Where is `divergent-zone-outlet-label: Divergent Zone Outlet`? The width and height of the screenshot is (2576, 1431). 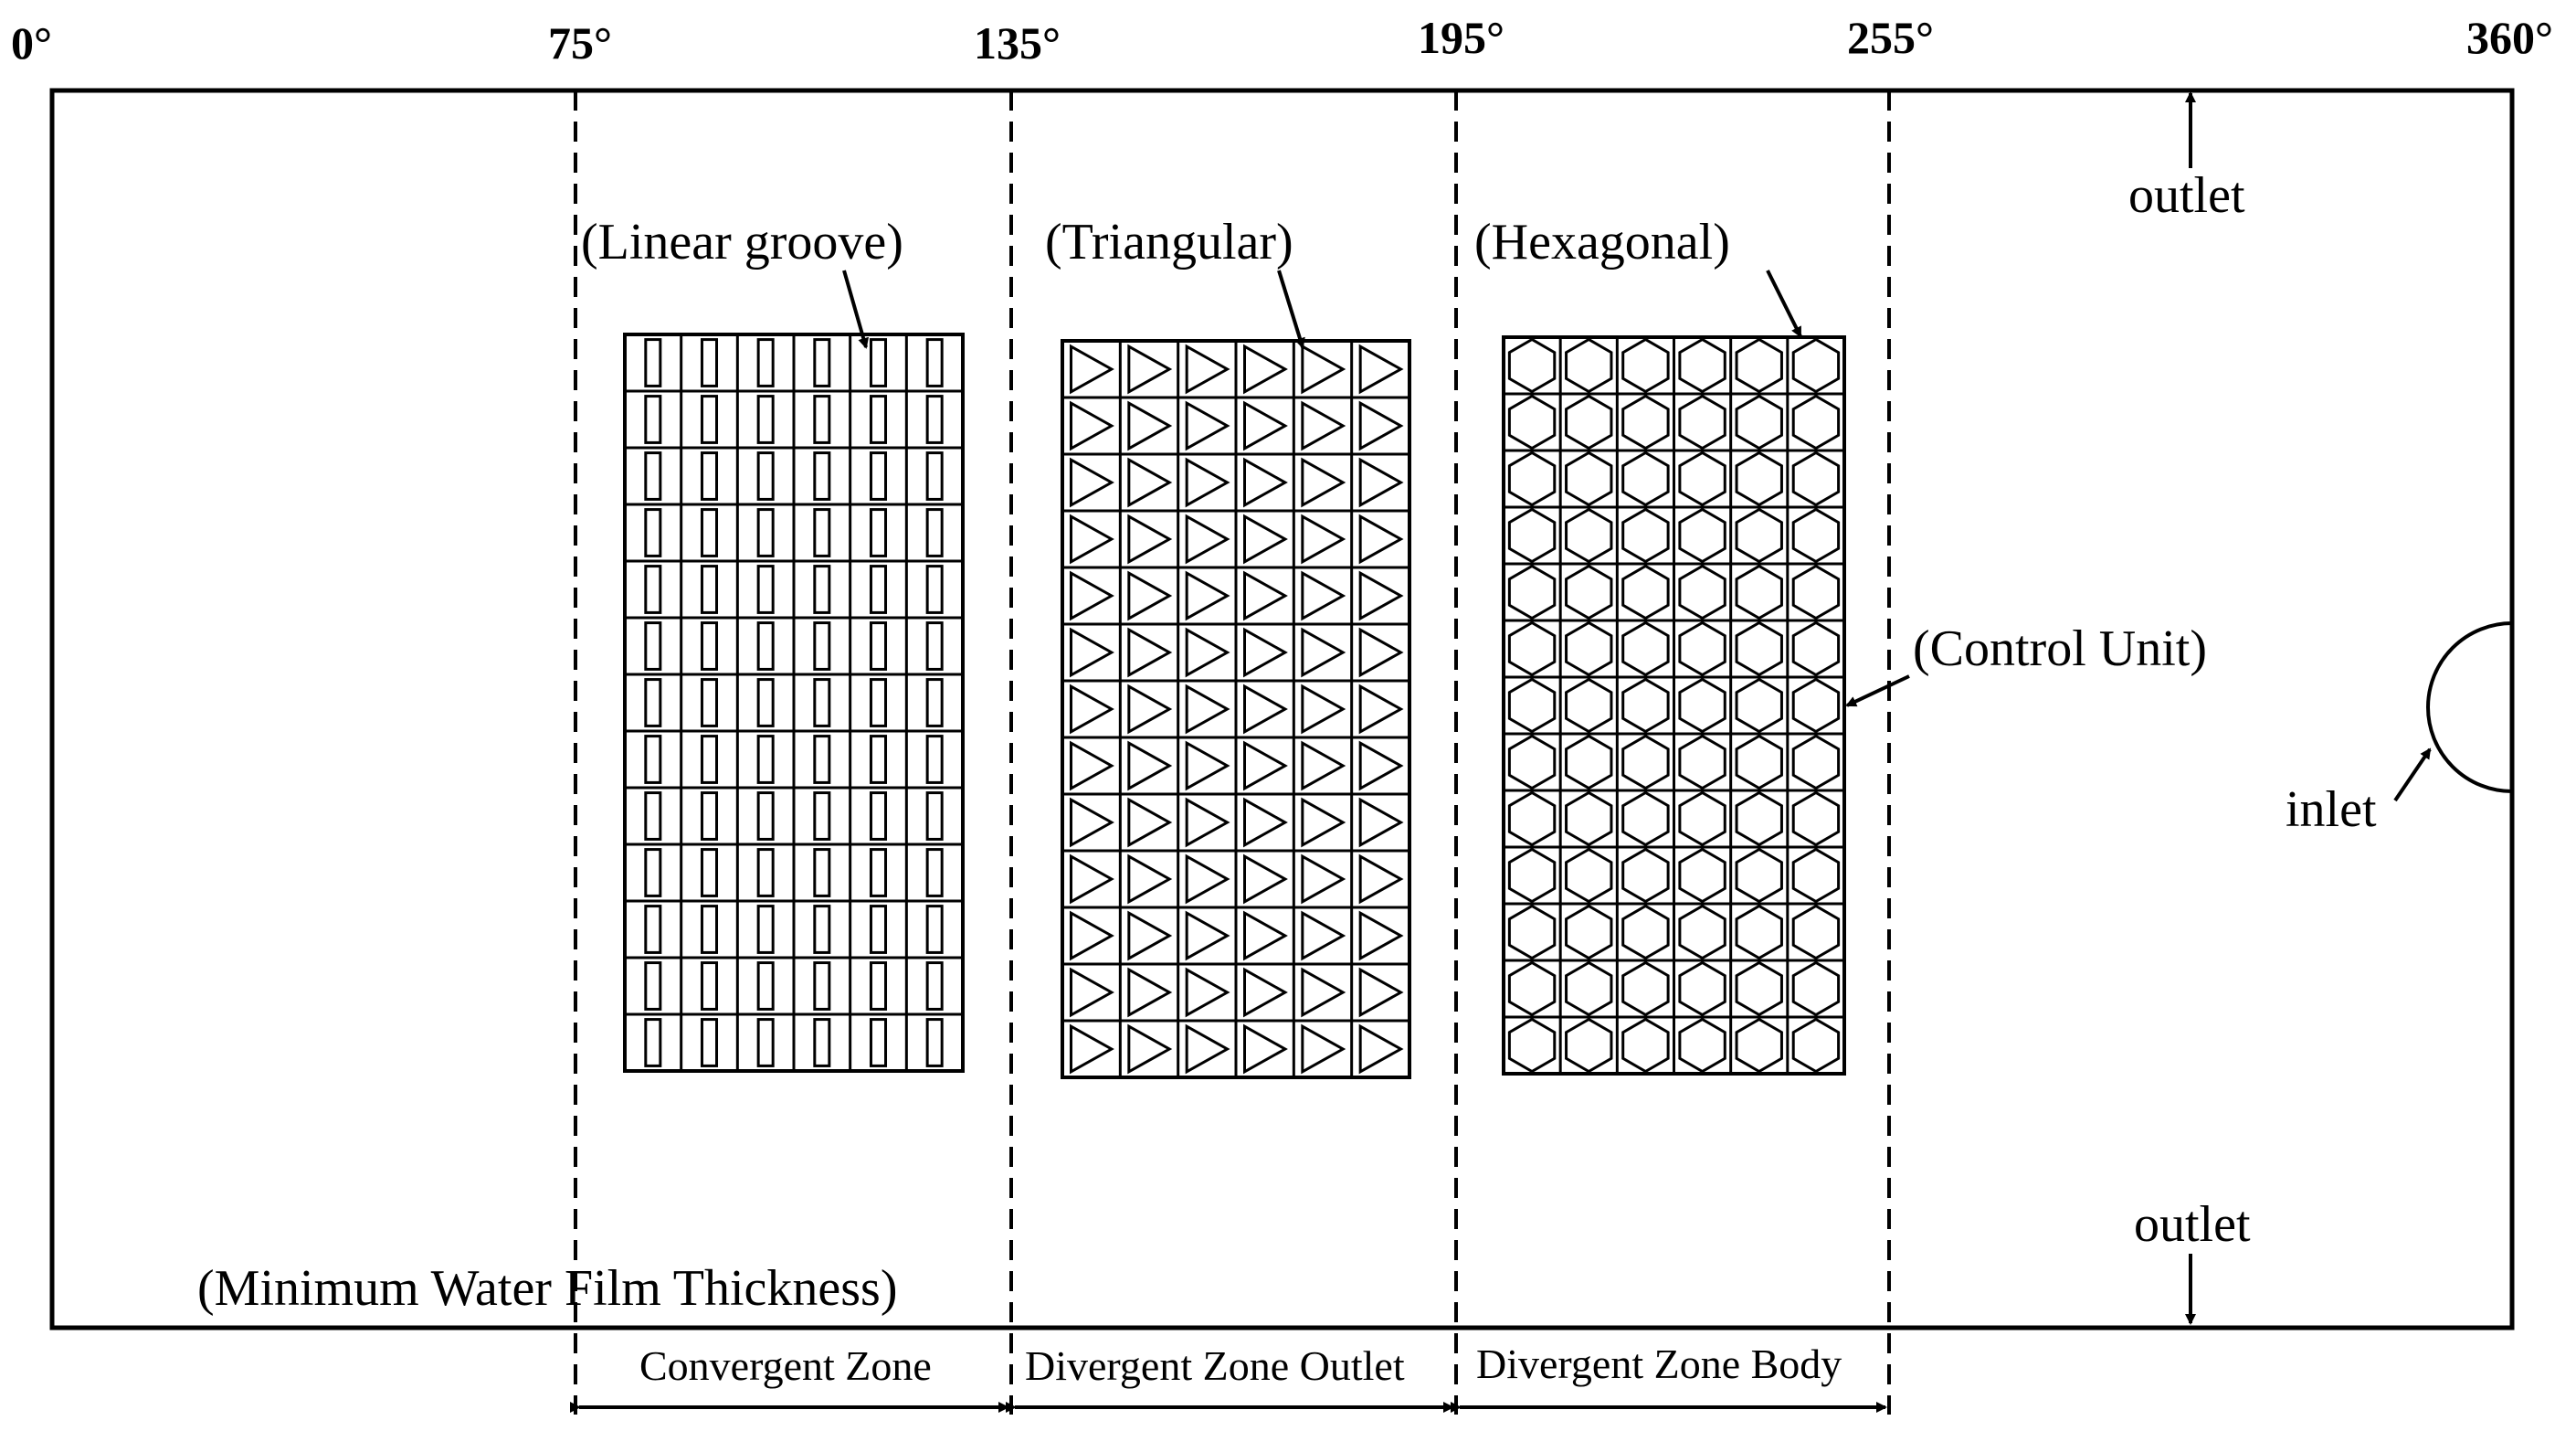 divergent-zone-outlet-label: Divergent Zone Outlet is located at coordinates (1215, 1365).